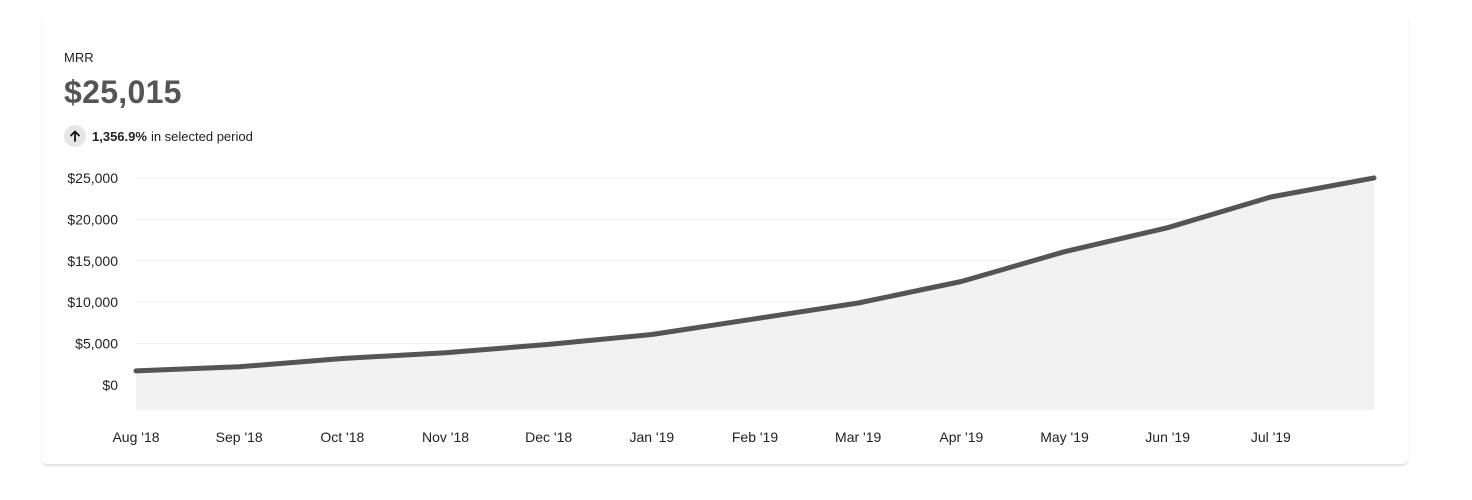 This screenshot has width=1472, height=500. Describe the element at coordinates (755, 437) in the screenshot. I see `x-tick-label: Feb '19` at that location.